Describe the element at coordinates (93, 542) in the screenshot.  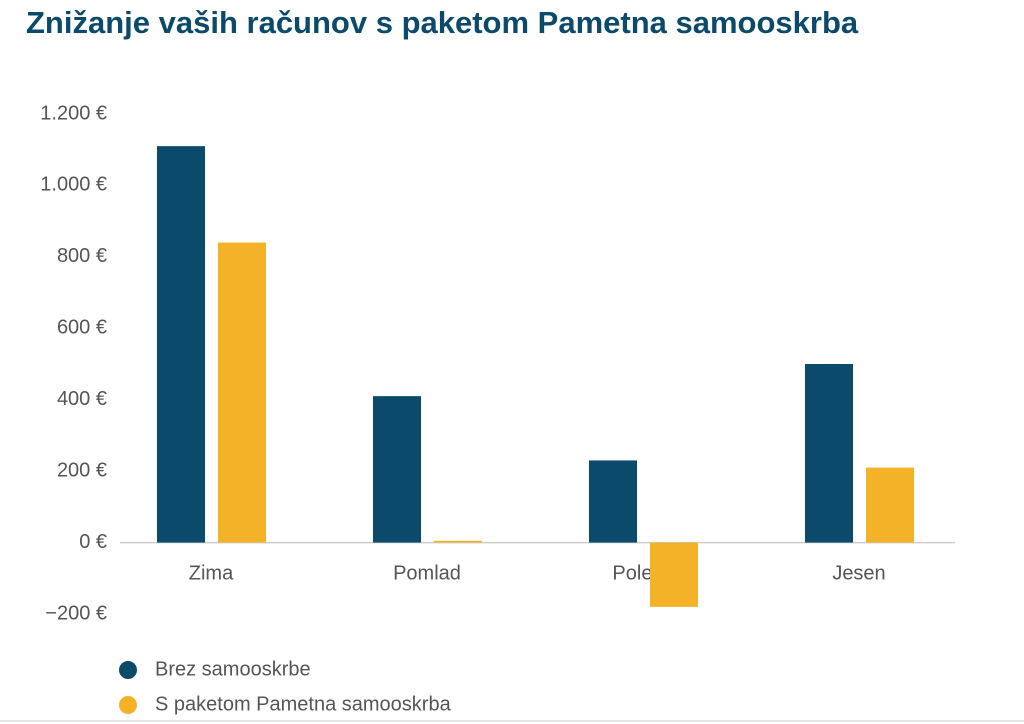
I see `y-tick-label: 0 €` at that location.